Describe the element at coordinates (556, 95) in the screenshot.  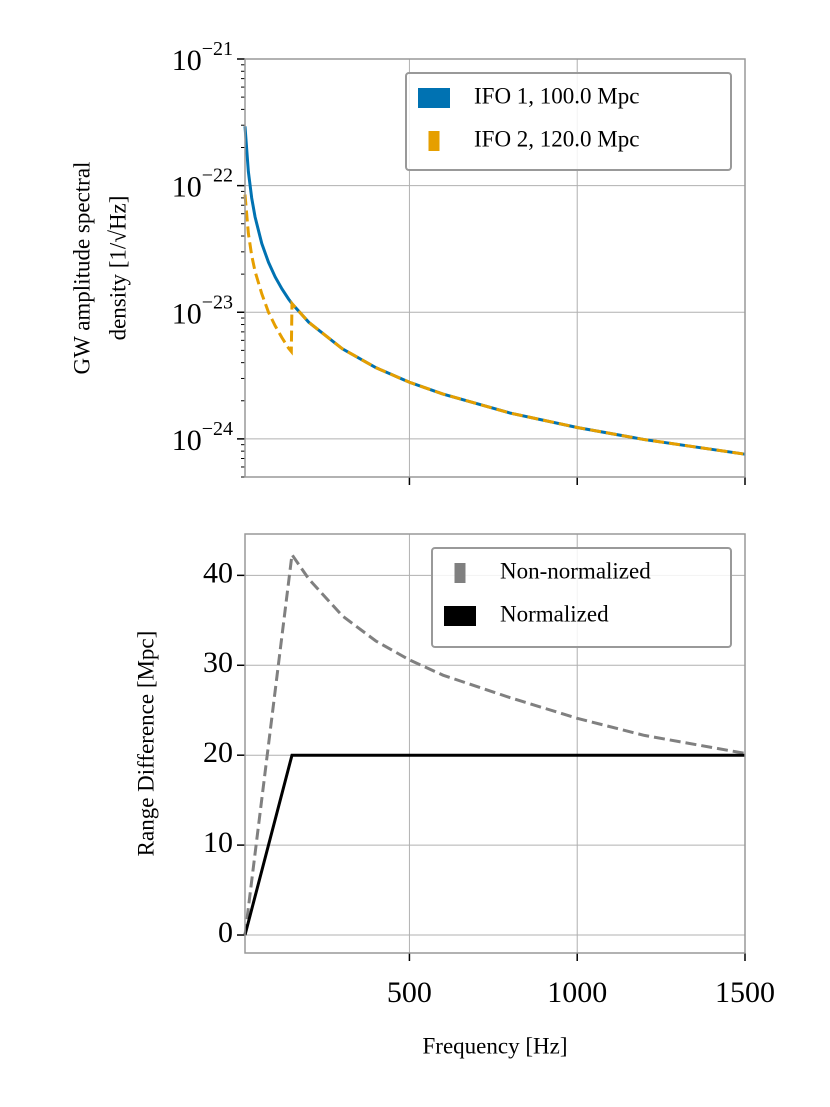
I see `legend-label: IFO 1, 100.0 Mpc` at that location.